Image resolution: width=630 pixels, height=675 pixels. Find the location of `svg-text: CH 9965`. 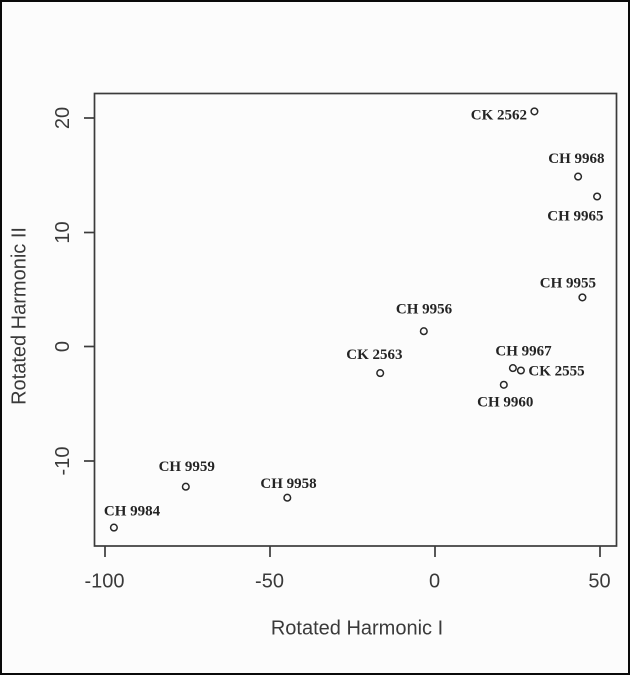

svg-text: CH 9965 is located at coordinates (575, 216).